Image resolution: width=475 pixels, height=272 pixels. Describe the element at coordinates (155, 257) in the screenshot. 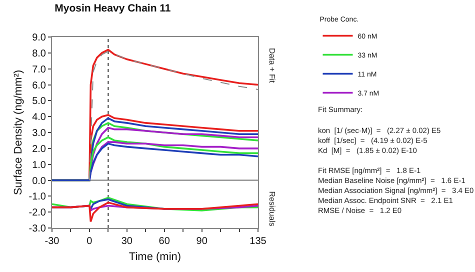

I see `x-axis-title: Time (min)` at that location.